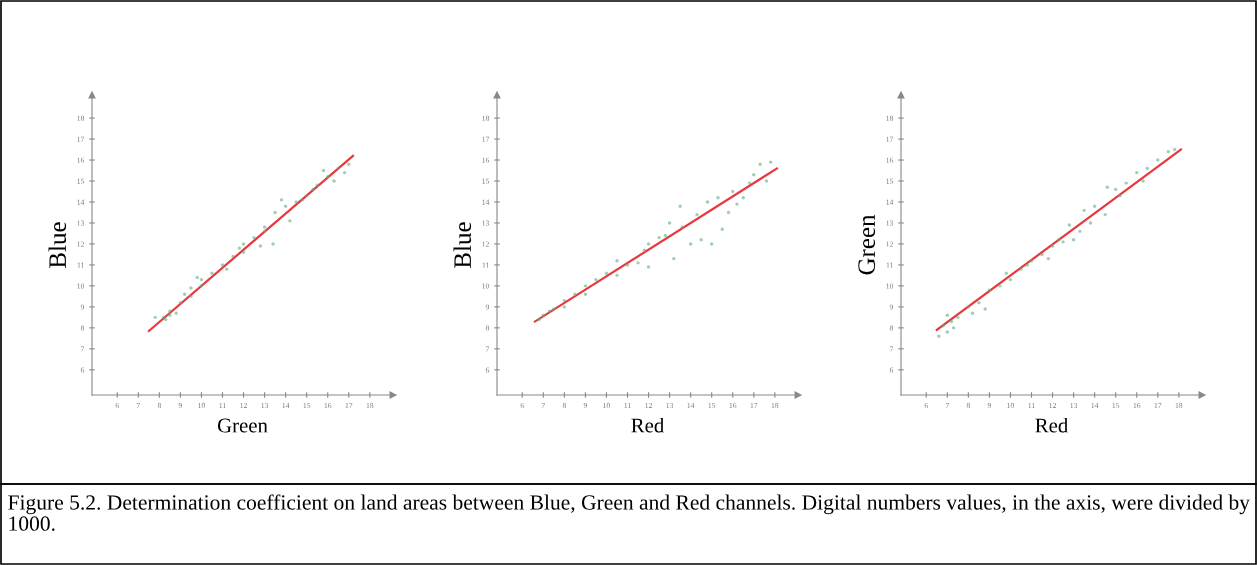 This screenshot has height=565, width=1257. Describe the element at coordinates (242, 425) in the screenshot. I see `x-axis-title: Green` at that location.